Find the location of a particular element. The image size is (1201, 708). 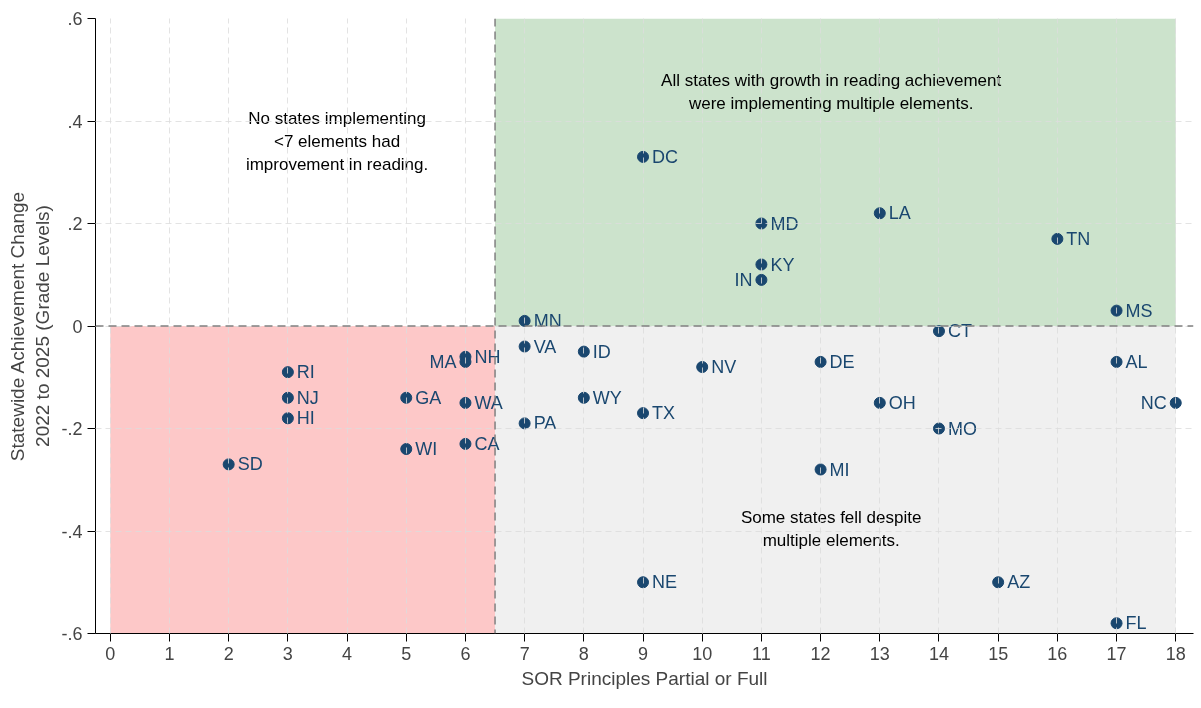

data-label: ID is located at coordinates (601, 351).